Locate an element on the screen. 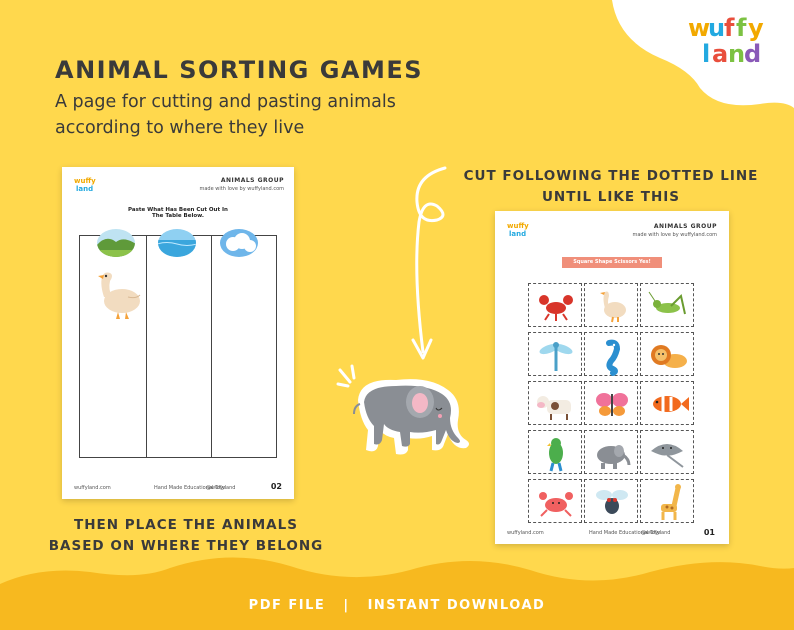 This screenshot has width=794, height=630. lobster-icon is located at coordinates (556, 308).